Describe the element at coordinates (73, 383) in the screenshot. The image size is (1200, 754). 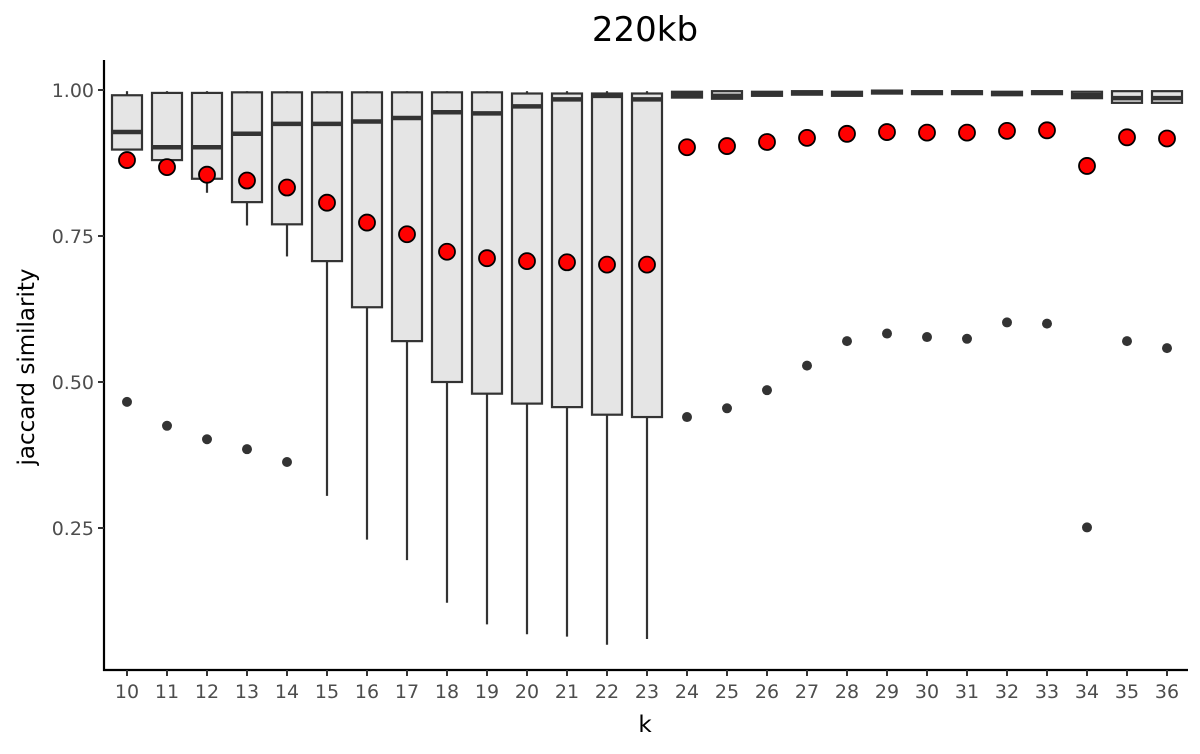
I see `y-tick-label: 0.50` at that location.